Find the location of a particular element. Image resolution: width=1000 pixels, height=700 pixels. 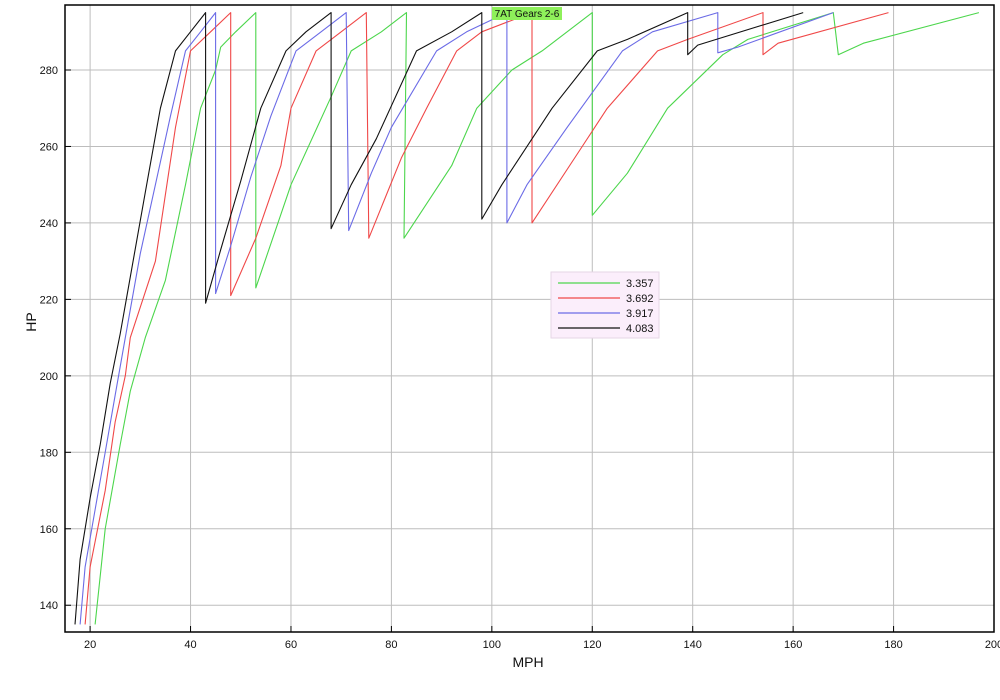

y-tick-label: 200 is located at coordinates (49, 377).